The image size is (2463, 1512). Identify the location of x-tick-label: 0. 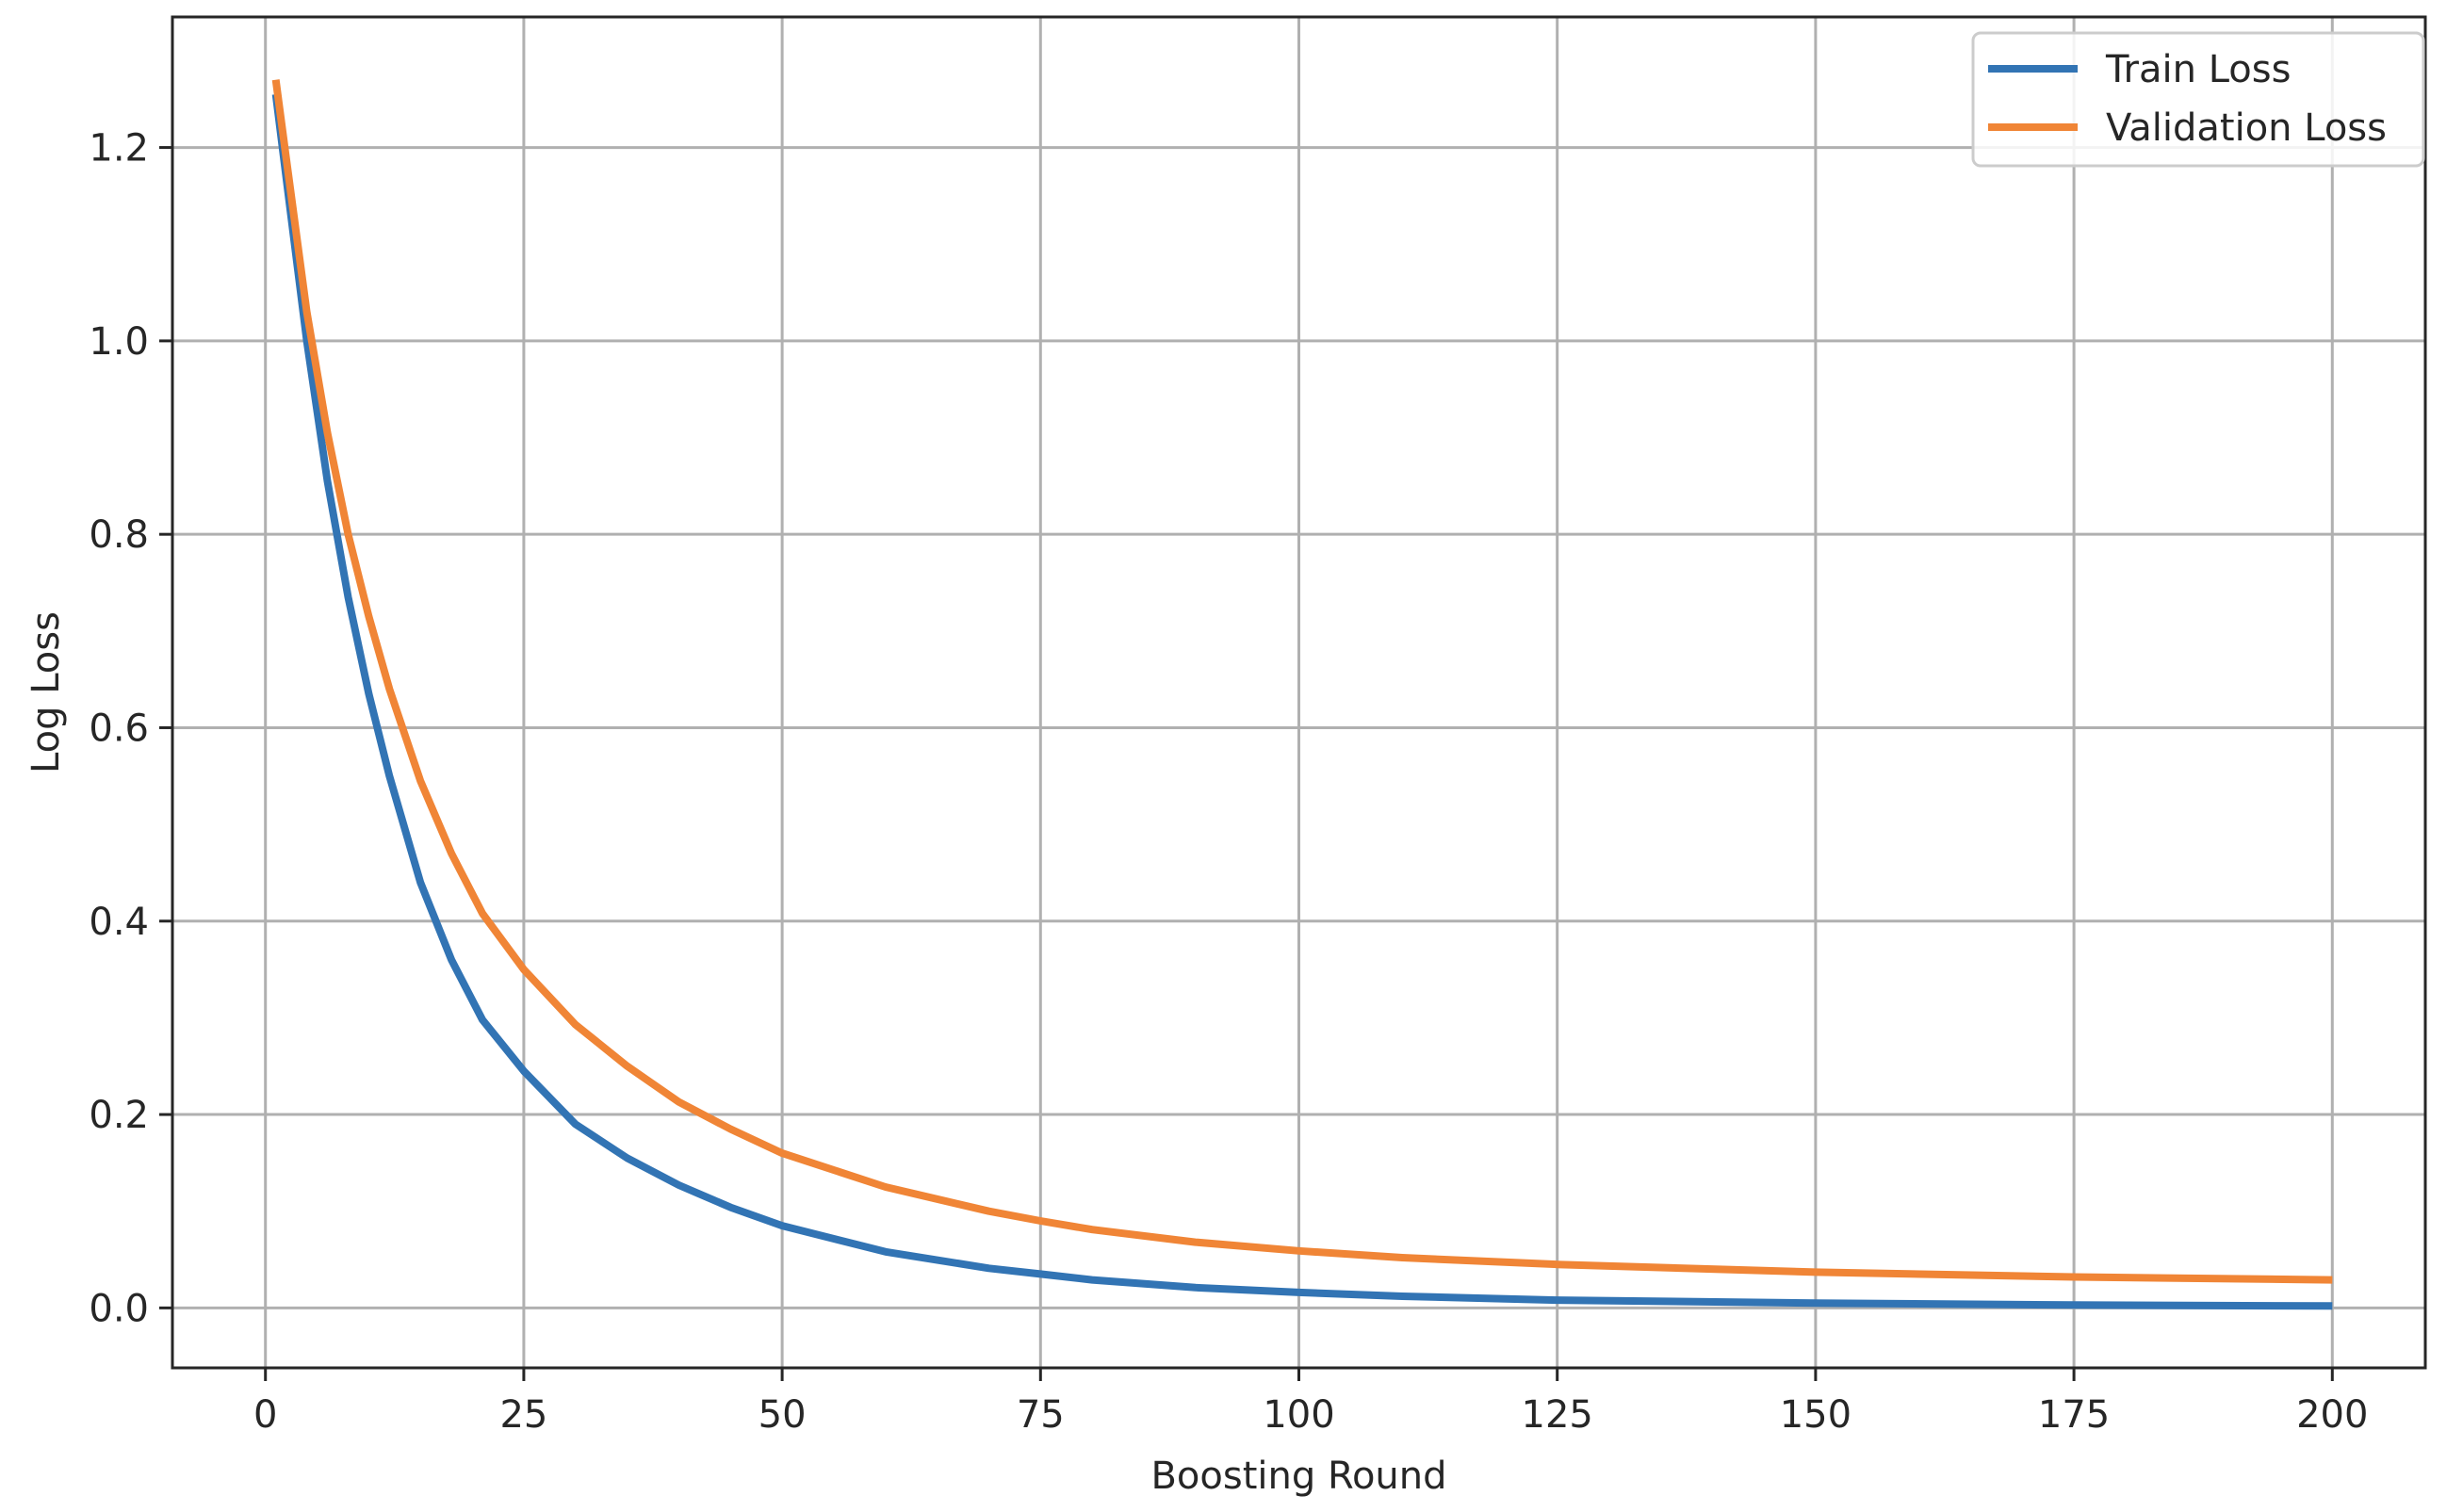
(265, 1415).